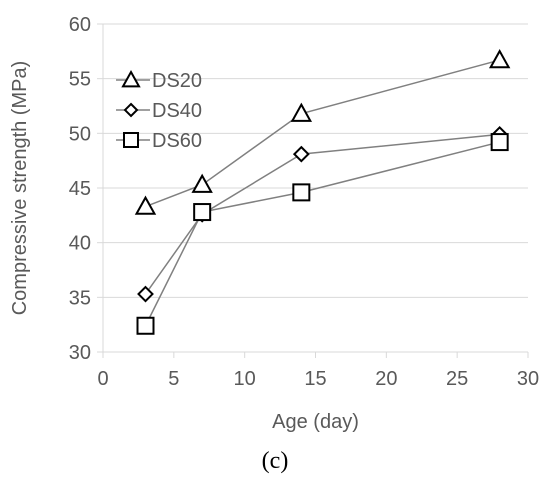 This screenshot has height=502, width=550. I want to click on x-tick-label: 15, so click(315, 379).